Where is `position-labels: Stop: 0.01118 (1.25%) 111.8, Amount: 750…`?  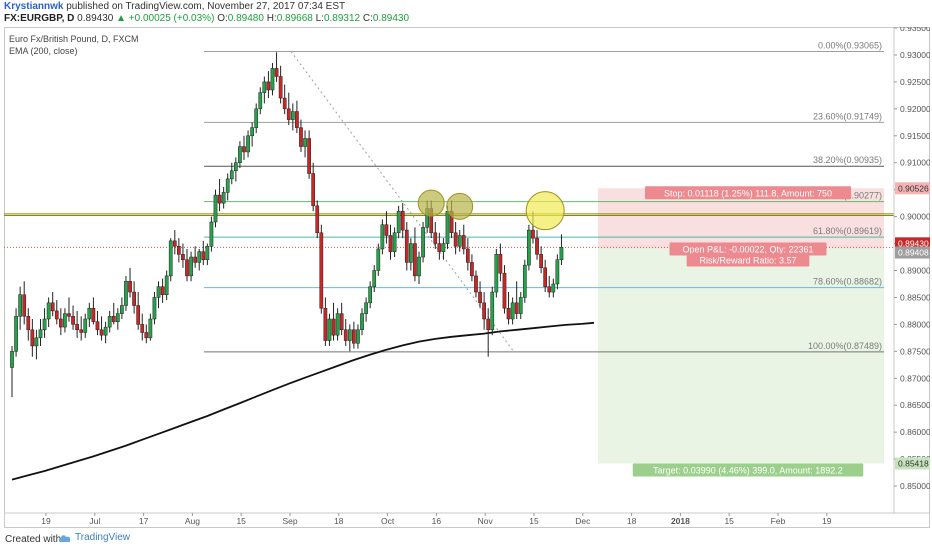
position-labels: Stop: 0.01118 (1.25%) 111.8, Amount: 750… is located at coordinates (748, 331).